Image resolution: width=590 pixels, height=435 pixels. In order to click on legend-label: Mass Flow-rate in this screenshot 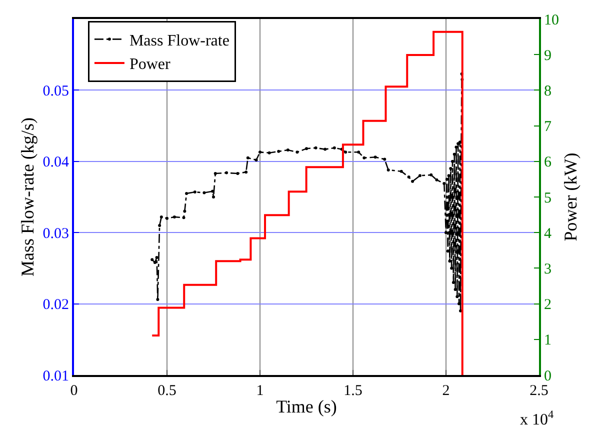, I will do `click(179, 41)`.